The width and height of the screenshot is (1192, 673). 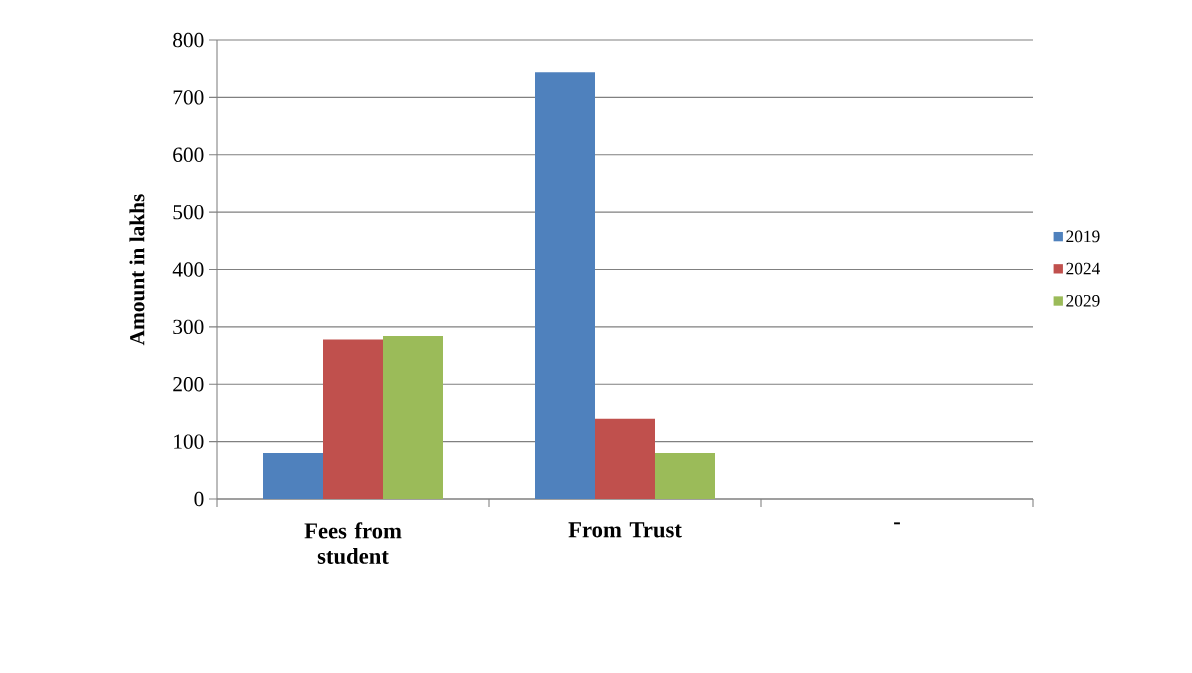 I want to click on x-tick-label: -, so click(x=897, y=523).